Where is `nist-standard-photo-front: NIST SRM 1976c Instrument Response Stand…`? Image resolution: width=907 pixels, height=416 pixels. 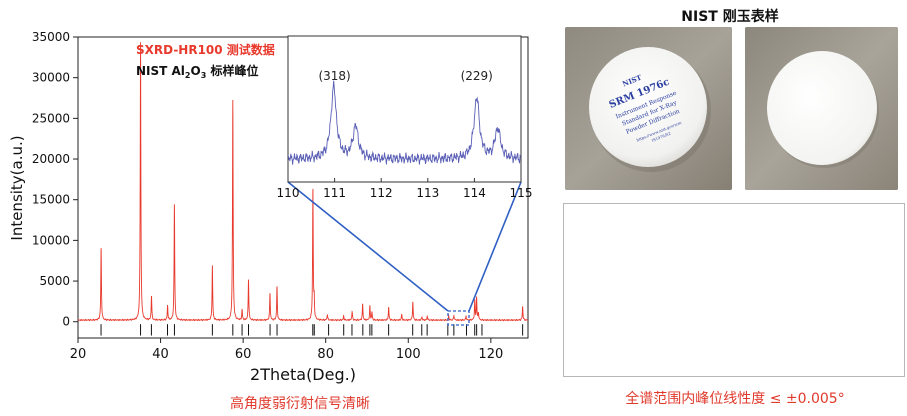
nist-standard-photo-front: NIST SRM 1976c Instrument Response Stand… is located at coordinates (648, 108).